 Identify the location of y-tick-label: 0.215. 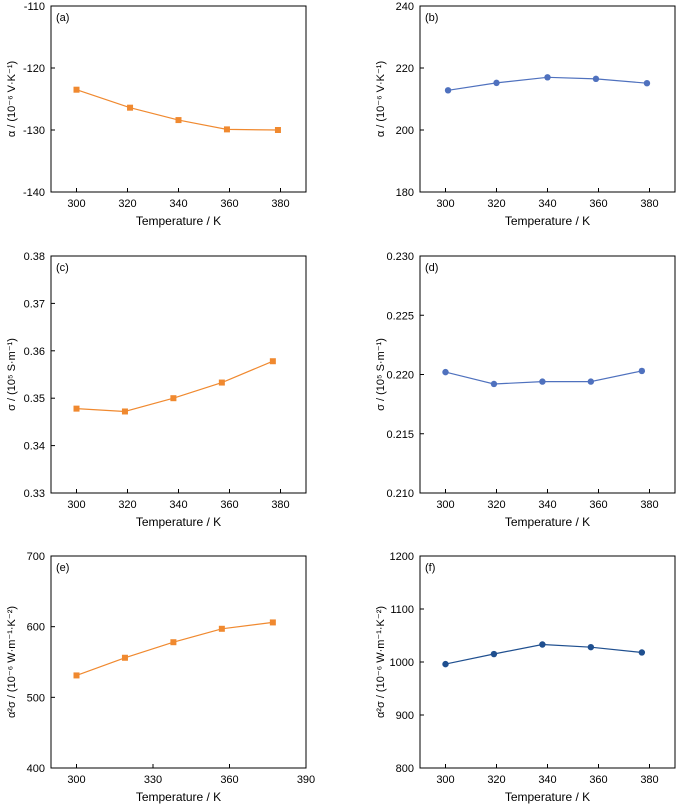
(400, 435).